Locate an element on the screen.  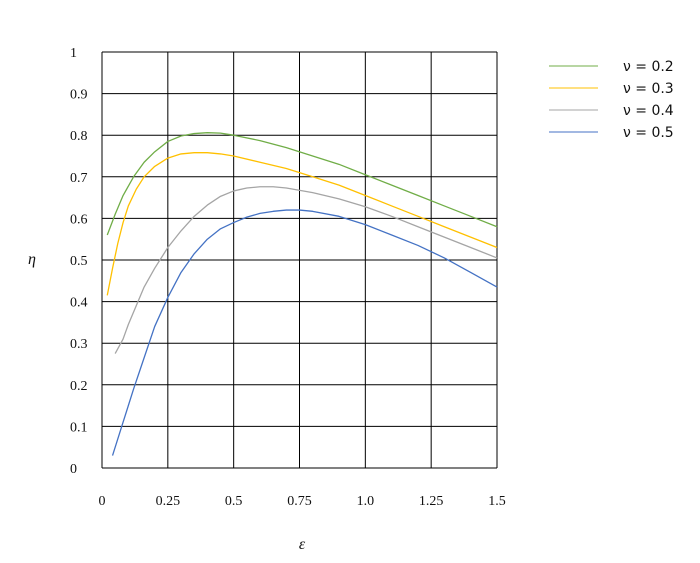
x-tick-label: 0.75 is located at coordinates (299, 501).